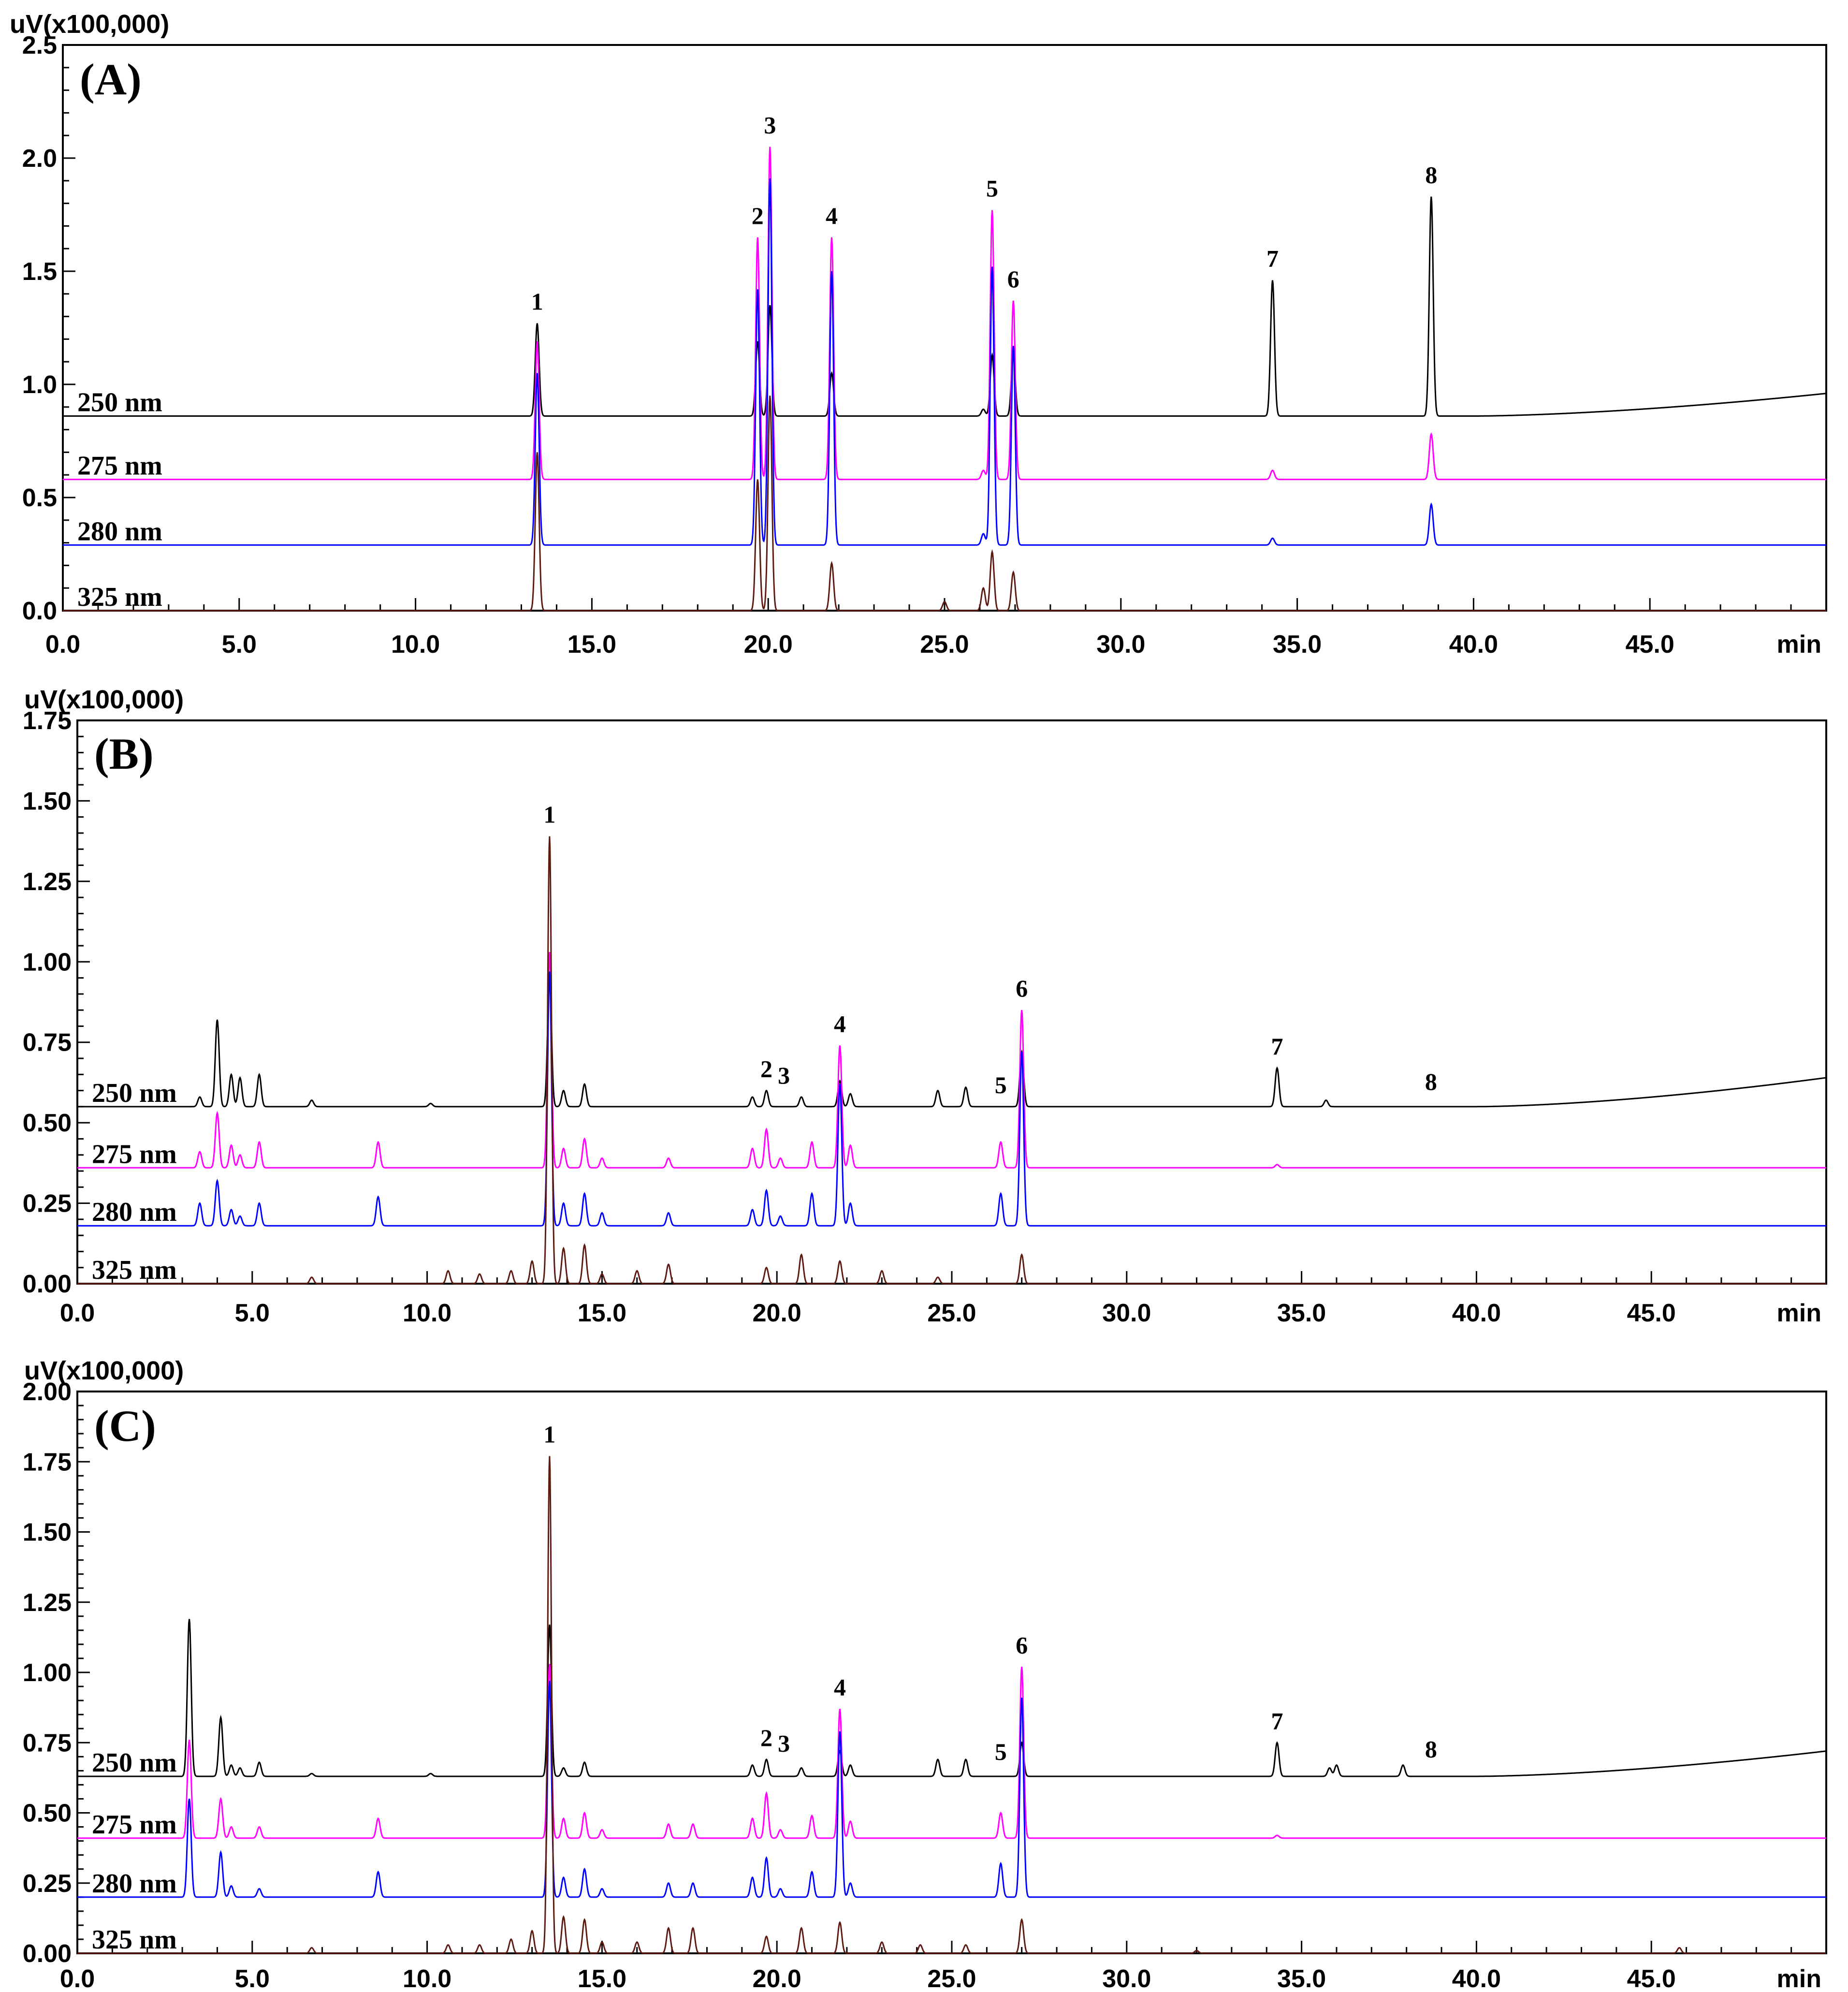 Image resolution: width=1848 pixels, height=1992 pixels. Describe the element at coordinates (39, 611) in the screenshot. I see `y-tick-label: 0.0` at that location.